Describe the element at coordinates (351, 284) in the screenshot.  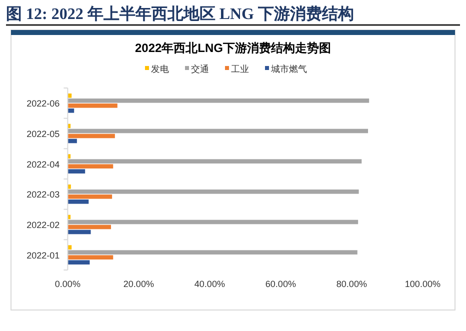
I see `x-tick-label: 80.00%` at that location.